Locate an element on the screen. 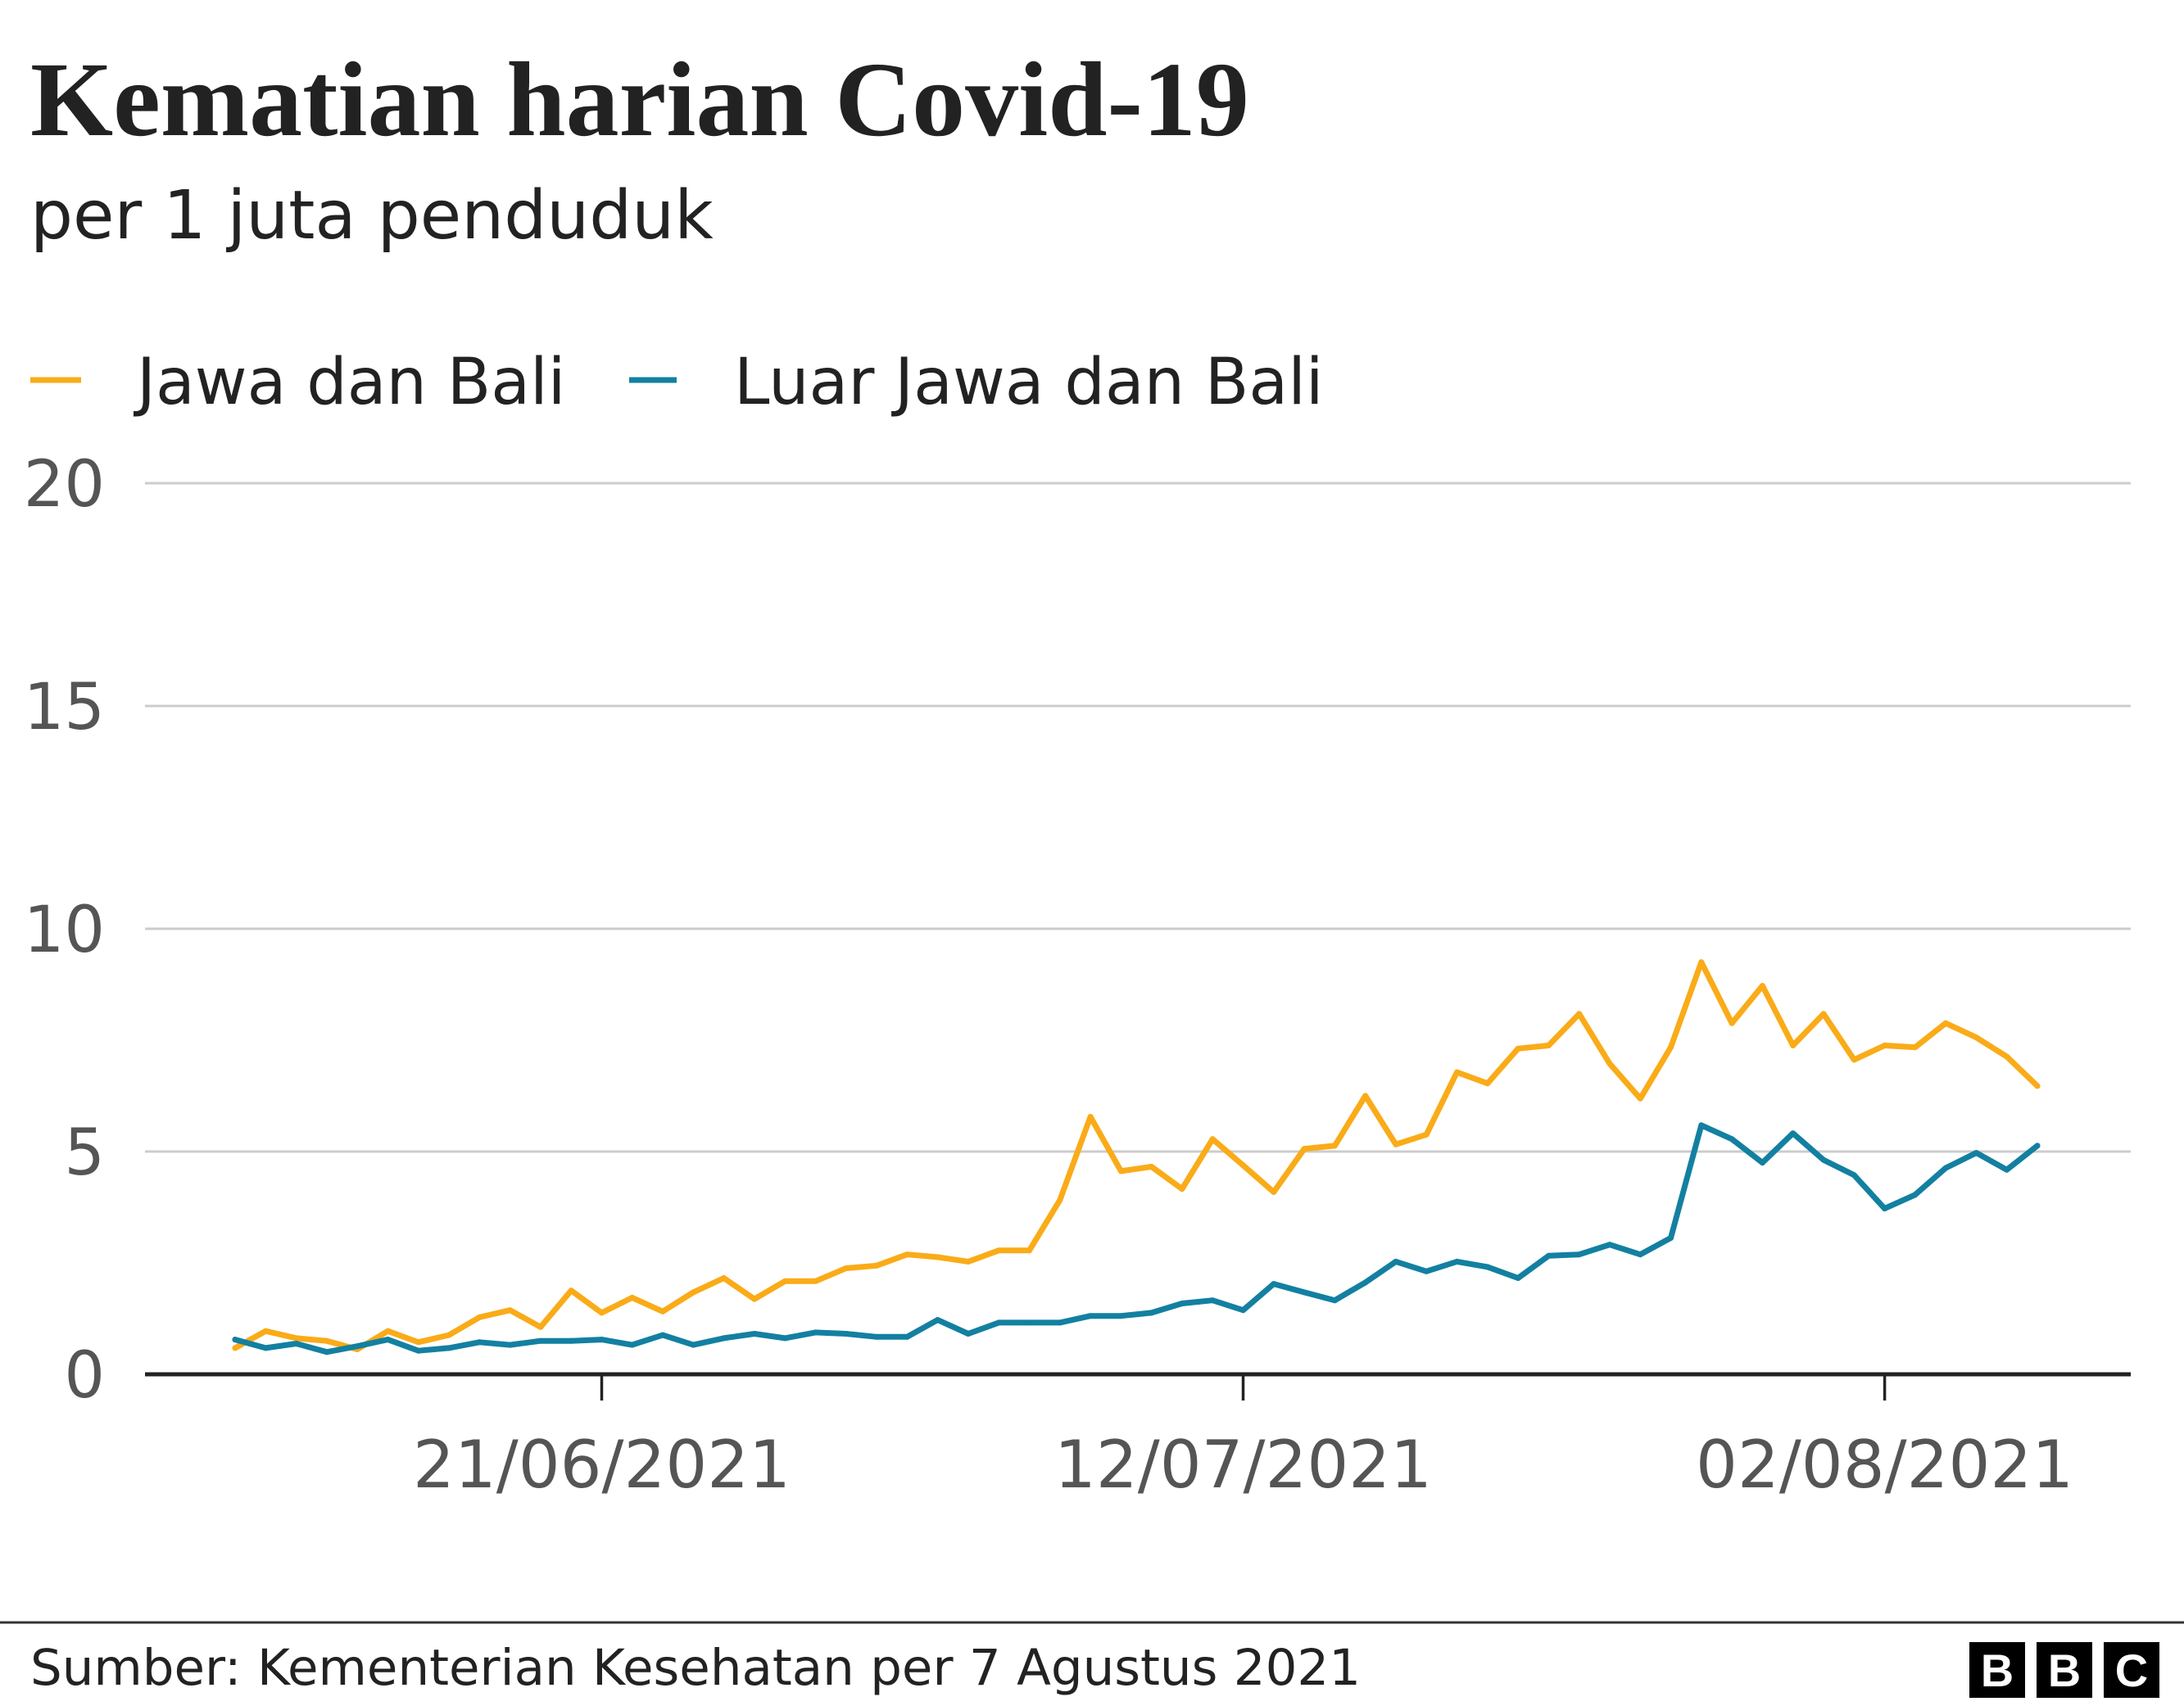 This screenshot has height=1706, width=2184. y-tick-label: 5 is located at coordinates (84, 1153).